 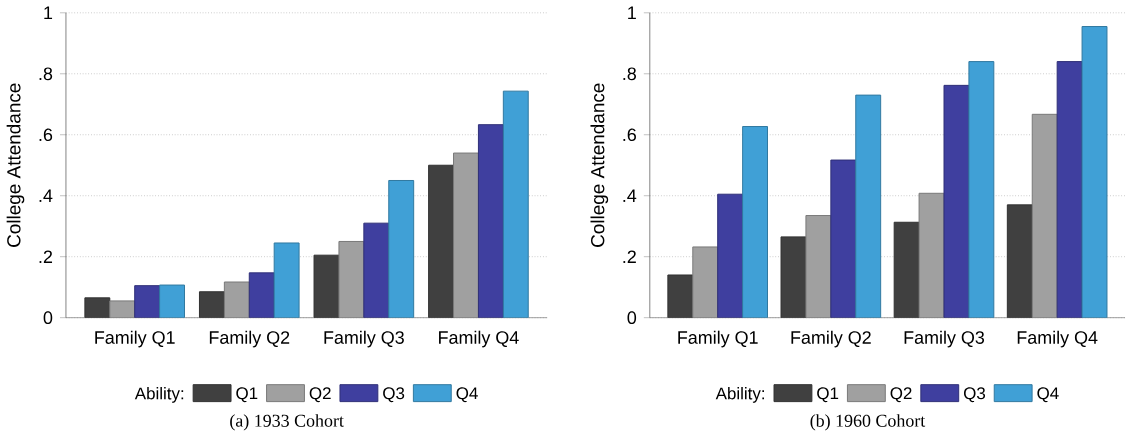 I want to click on text: (b) 1960 Cohort, so click(x=868, y=422).